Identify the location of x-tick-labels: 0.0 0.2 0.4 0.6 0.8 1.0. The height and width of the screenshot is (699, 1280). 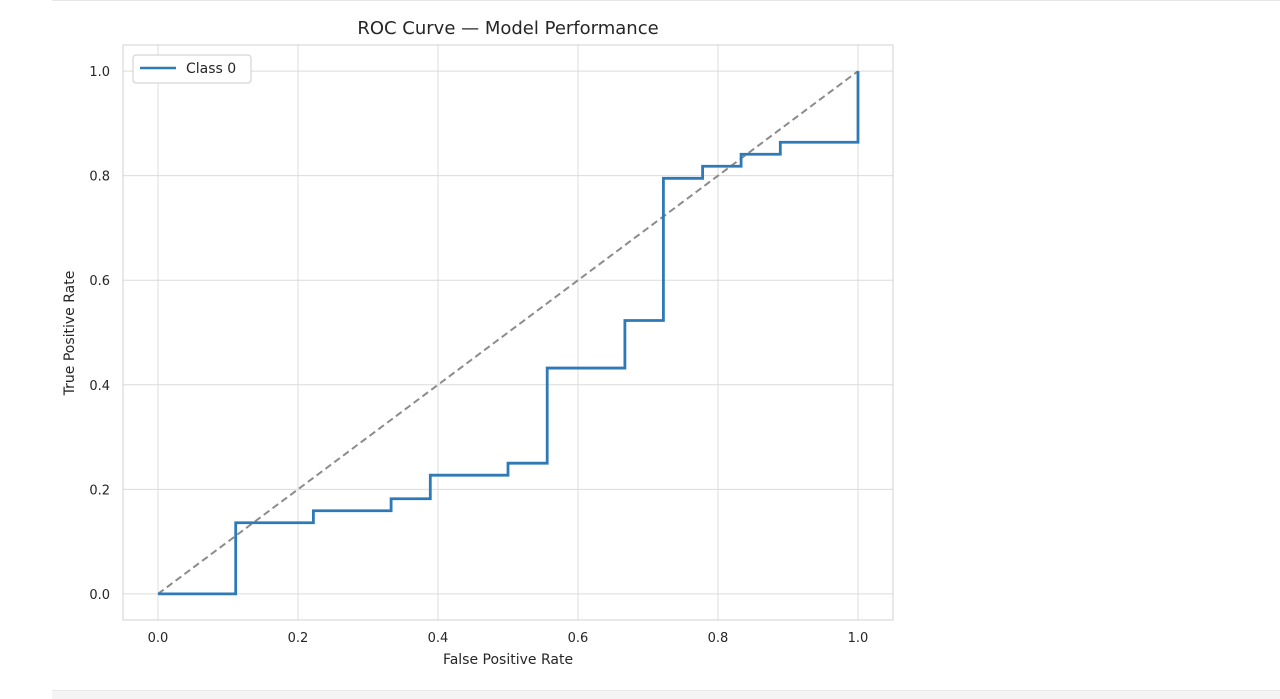
(508, 638).